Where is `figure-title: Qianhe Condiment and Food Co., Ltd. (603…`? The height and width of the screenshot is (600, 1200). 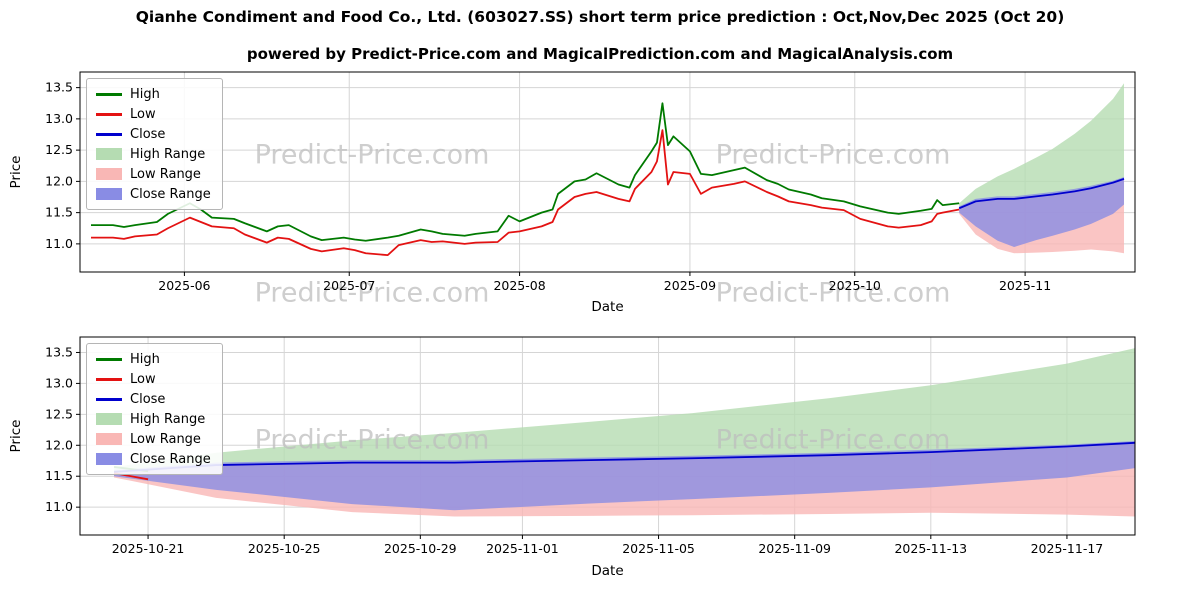 figure-title: Qianhe Condiment and Food Co., Ltd. (603… is located at coordinates (600, 17).